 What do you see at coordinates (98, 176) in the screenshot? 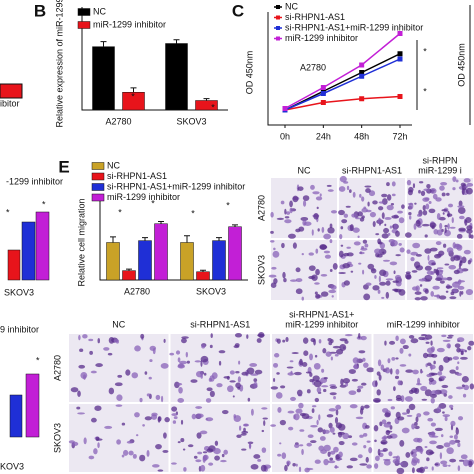
I see `legend-swatch` at bounding box center [98, 176].